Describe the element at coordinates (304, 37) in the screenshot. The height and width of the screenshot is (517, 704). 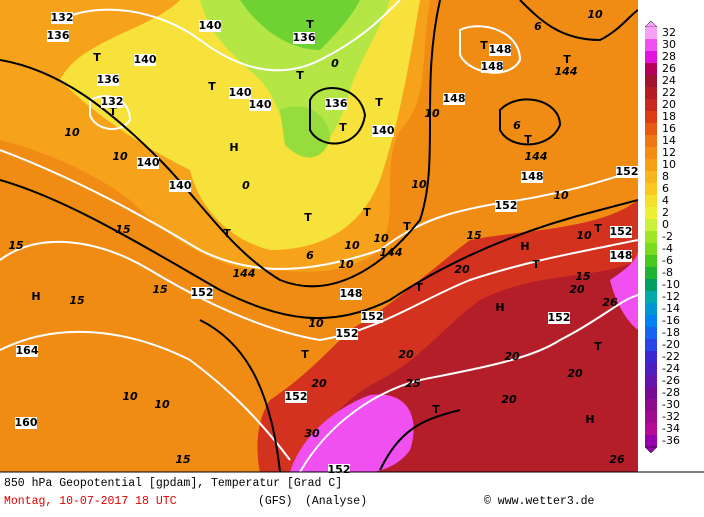
I see `map-label: 136` at that location.